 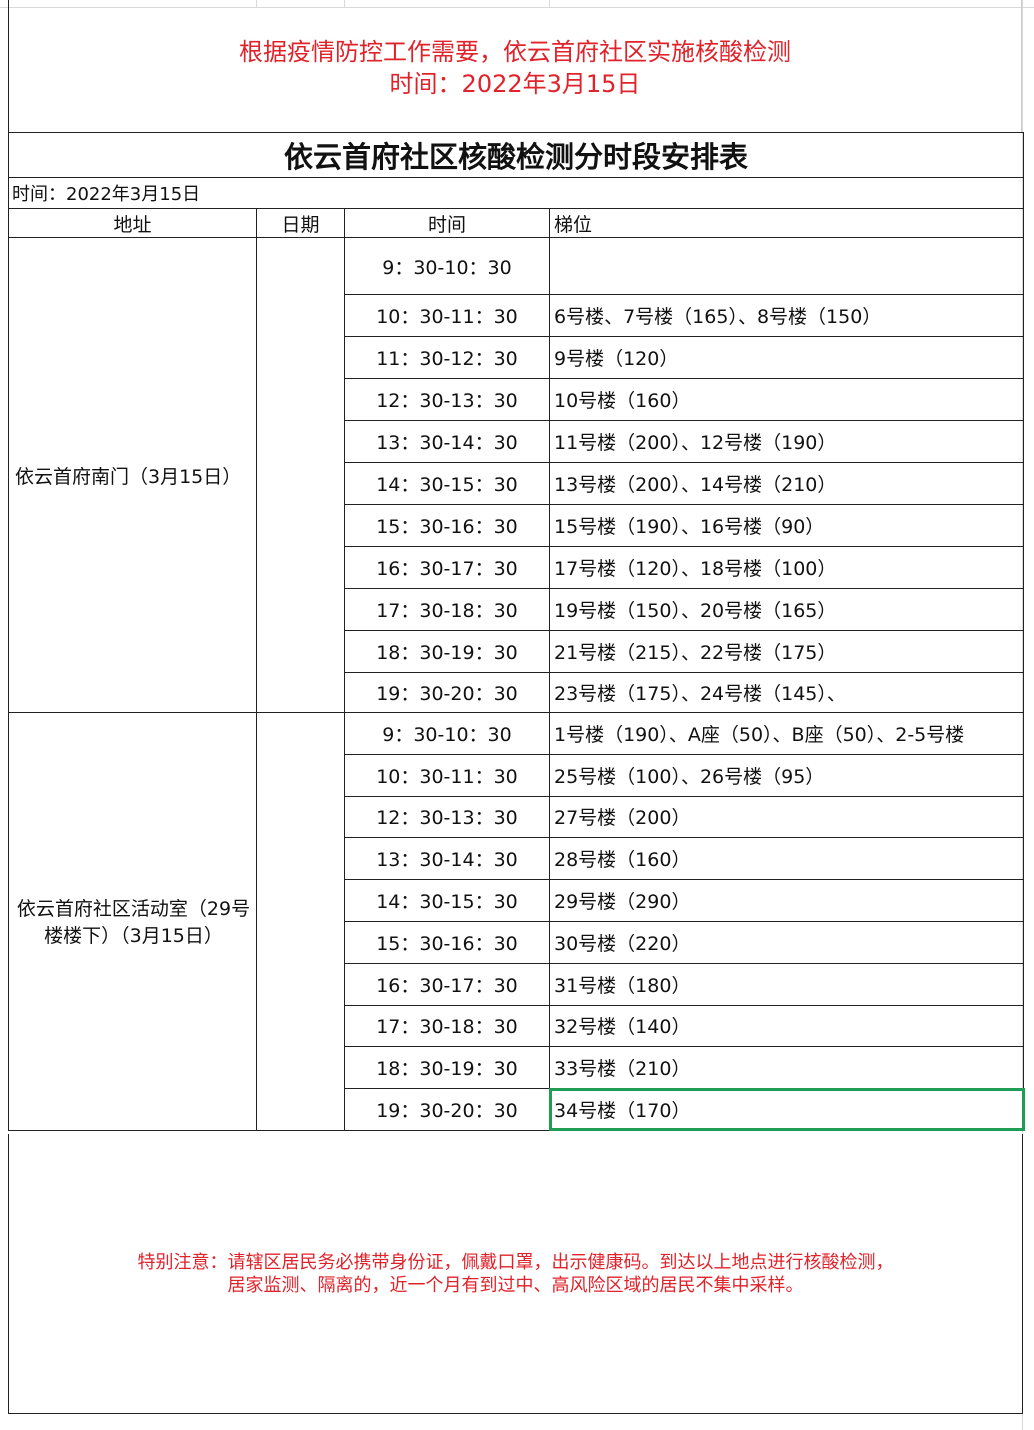 I want to click on table-row: 13：30-14：30 11号楼（200）、12号楼（190）, so click(x=517, y=441).